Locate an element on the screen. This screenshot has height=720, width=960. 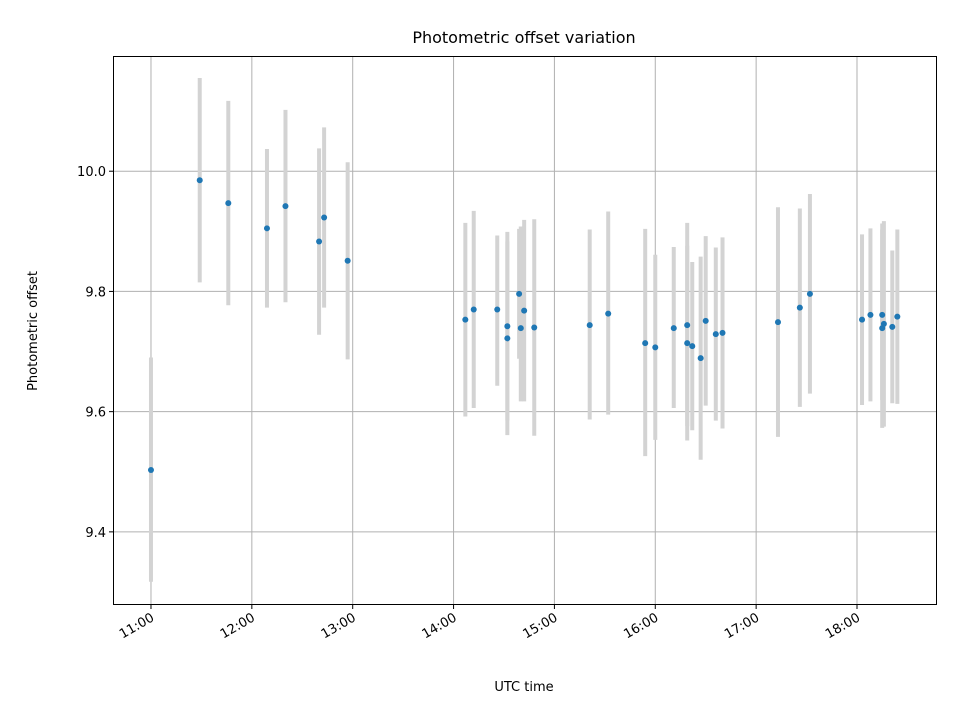
x-tick-label: 14:00 is located at coordinates (440, 626).